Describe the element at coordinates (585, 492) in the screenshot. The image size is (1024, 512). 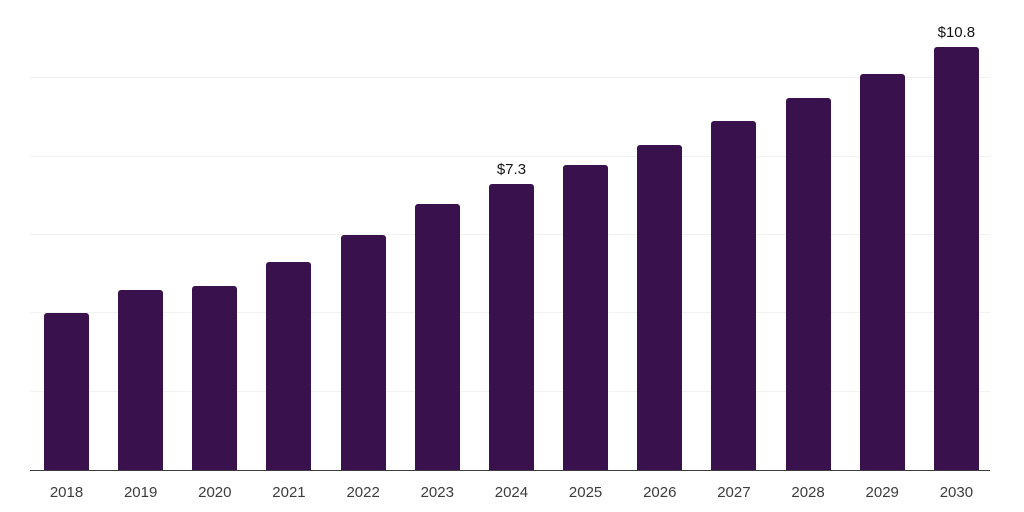
I see `x-tick-label-2025: 2025` at that location.